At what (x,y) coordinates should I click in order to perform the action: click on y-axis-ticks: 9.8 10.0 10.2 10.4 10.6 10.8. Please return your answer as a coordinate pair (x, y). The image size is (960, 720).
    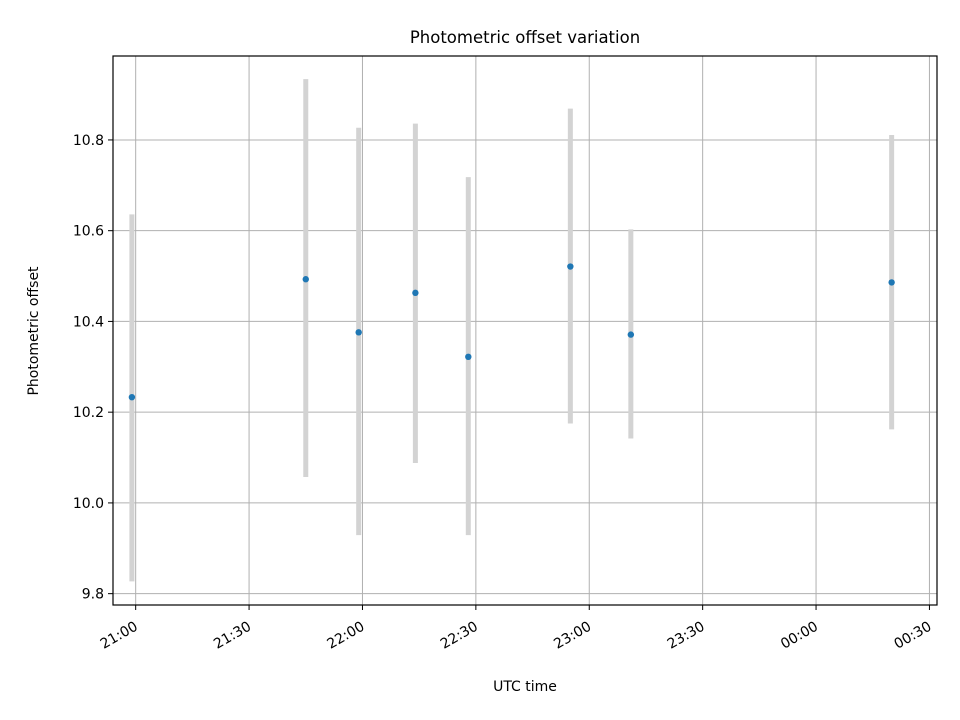
    Looking at the image, I should click on (93, 368).